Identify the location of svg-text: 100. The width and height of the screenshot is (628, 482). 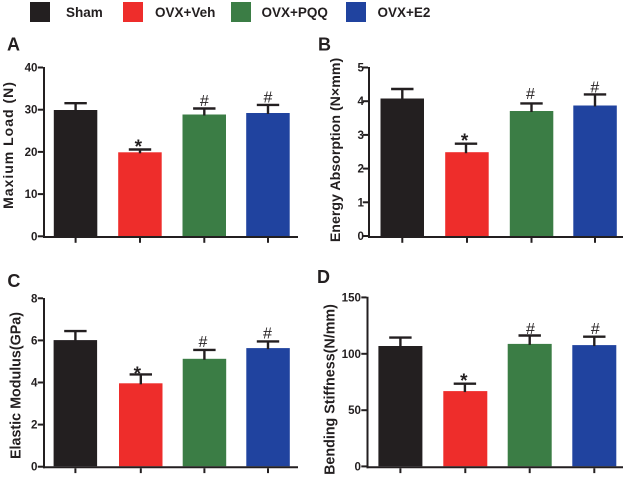
(351, 354).